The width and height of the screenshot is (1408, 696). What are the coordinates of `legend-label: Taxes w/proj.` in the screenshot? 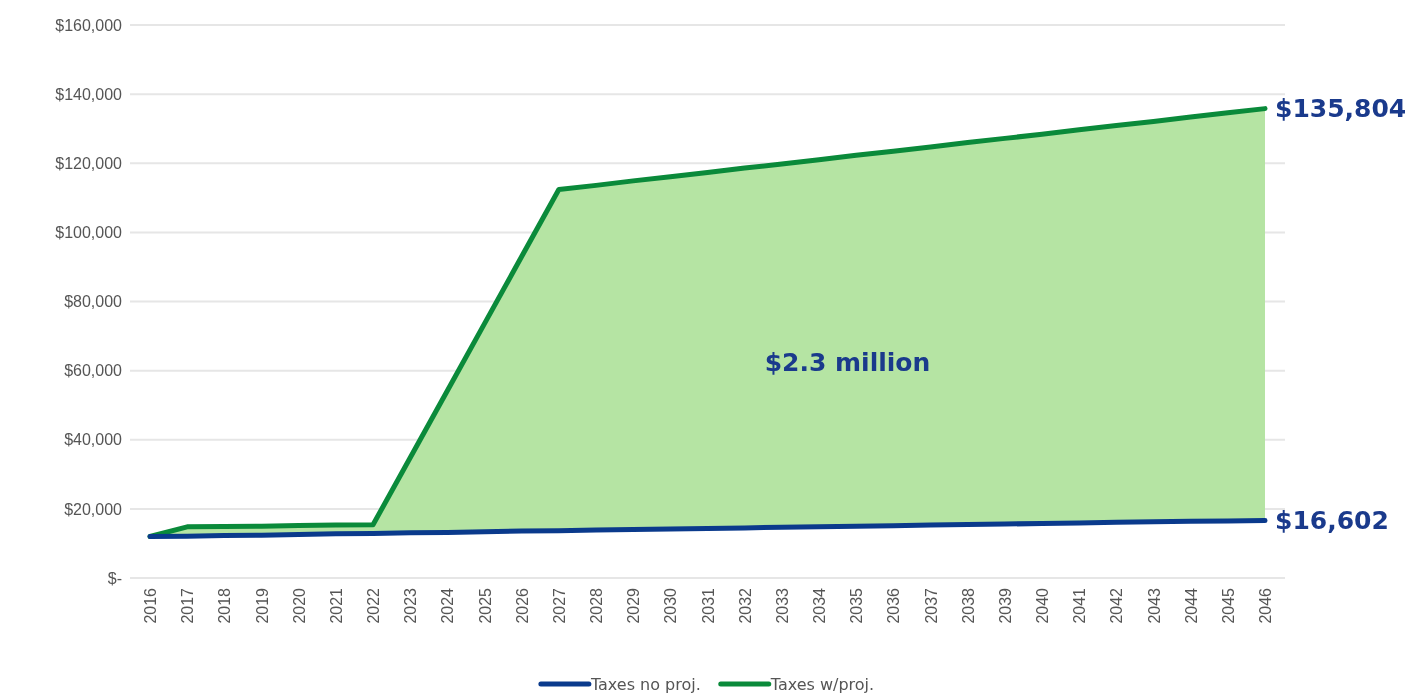 It's located at (822, 684).